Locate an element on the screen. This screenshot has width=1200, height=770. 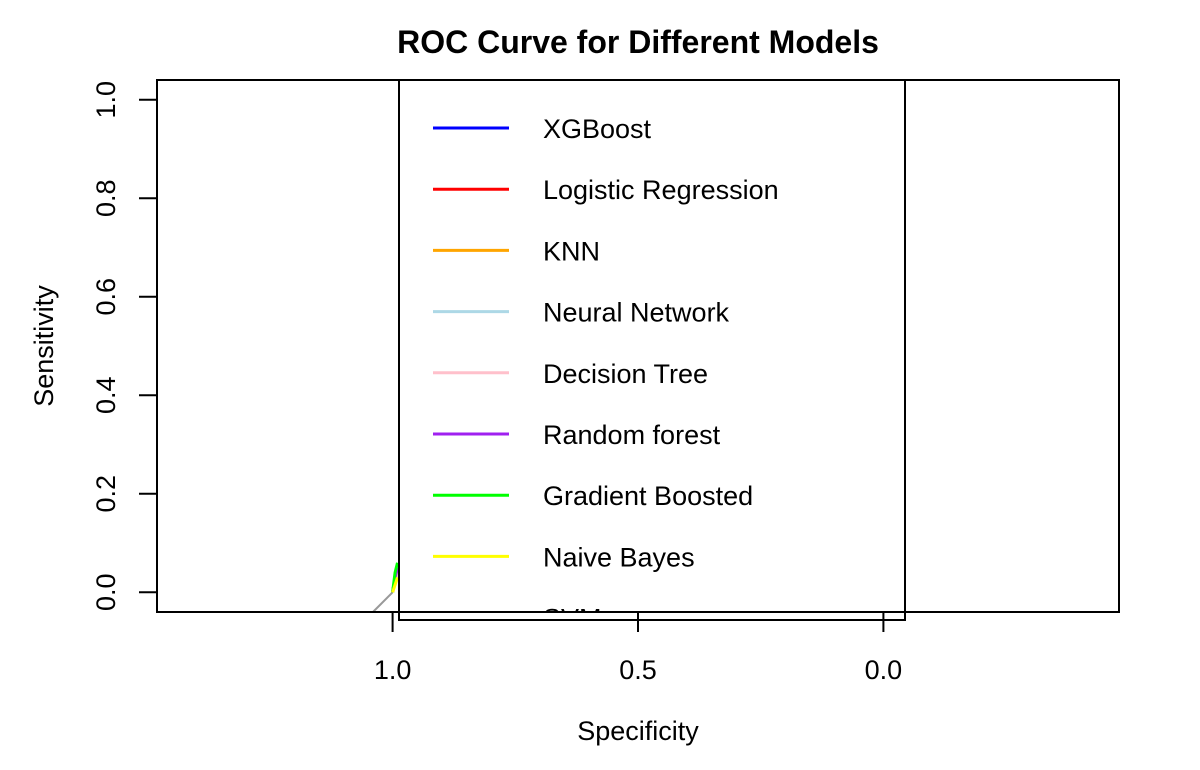
y-tick-label: 0.2 is located at coordinates (106, 494).